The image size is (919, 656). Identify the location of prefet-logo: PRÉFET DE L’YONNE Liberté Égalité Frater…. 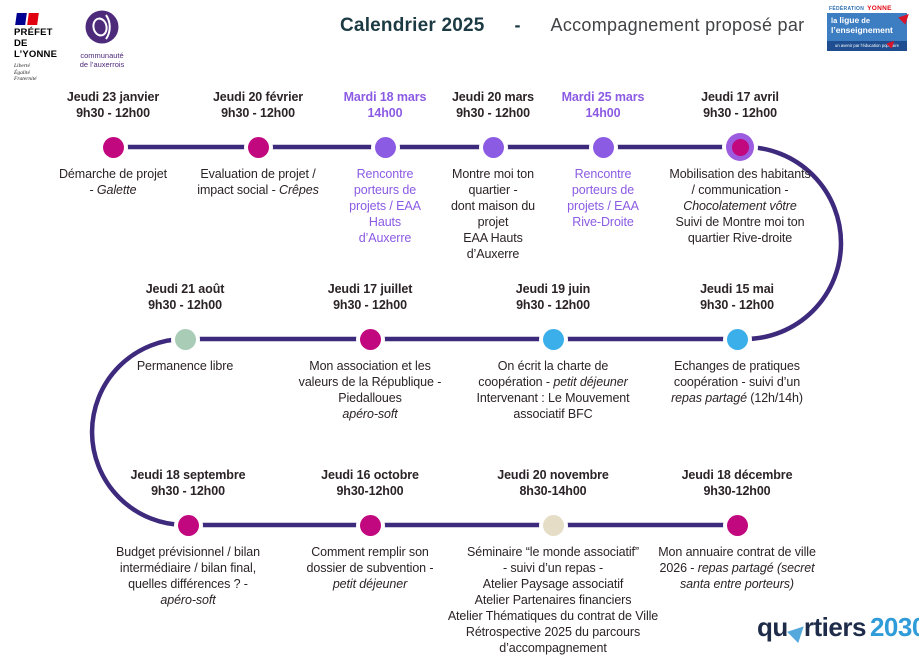
(43, 48).